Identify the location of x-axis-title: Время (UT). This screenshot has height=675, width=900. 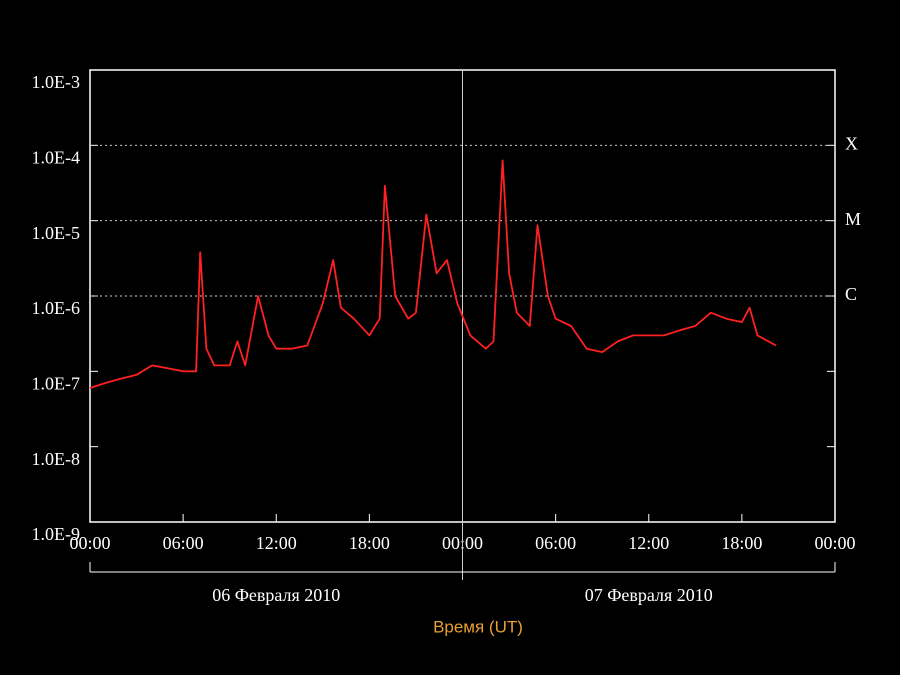
(478, 626).